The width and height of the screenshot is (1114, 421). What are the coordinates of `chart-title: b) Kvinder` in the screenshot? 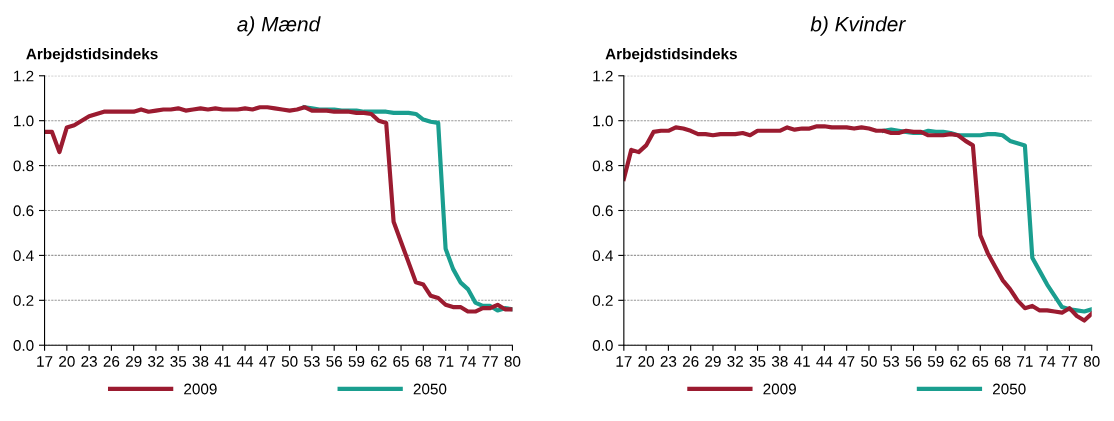 It's located at (858, 26).